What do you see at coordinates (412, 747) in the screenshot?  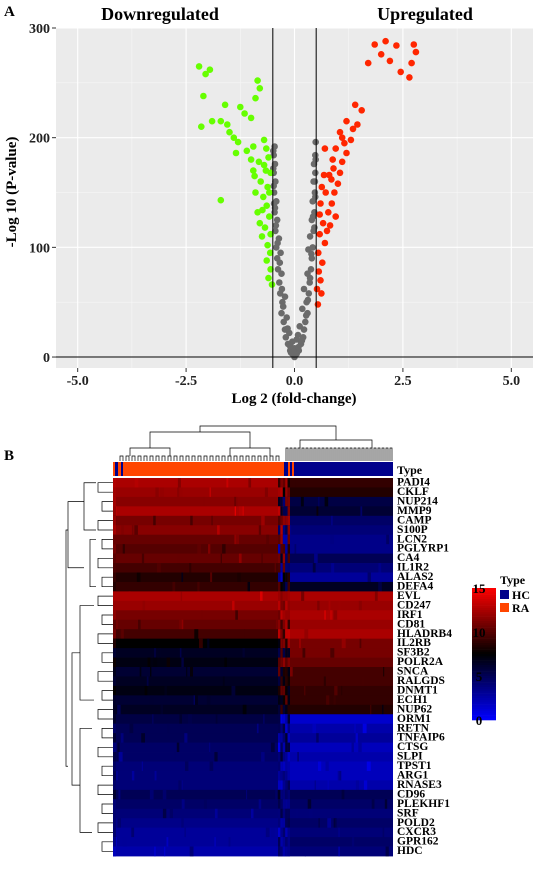 I see `gene-label: CTSG` at bounding box center [412, 747].